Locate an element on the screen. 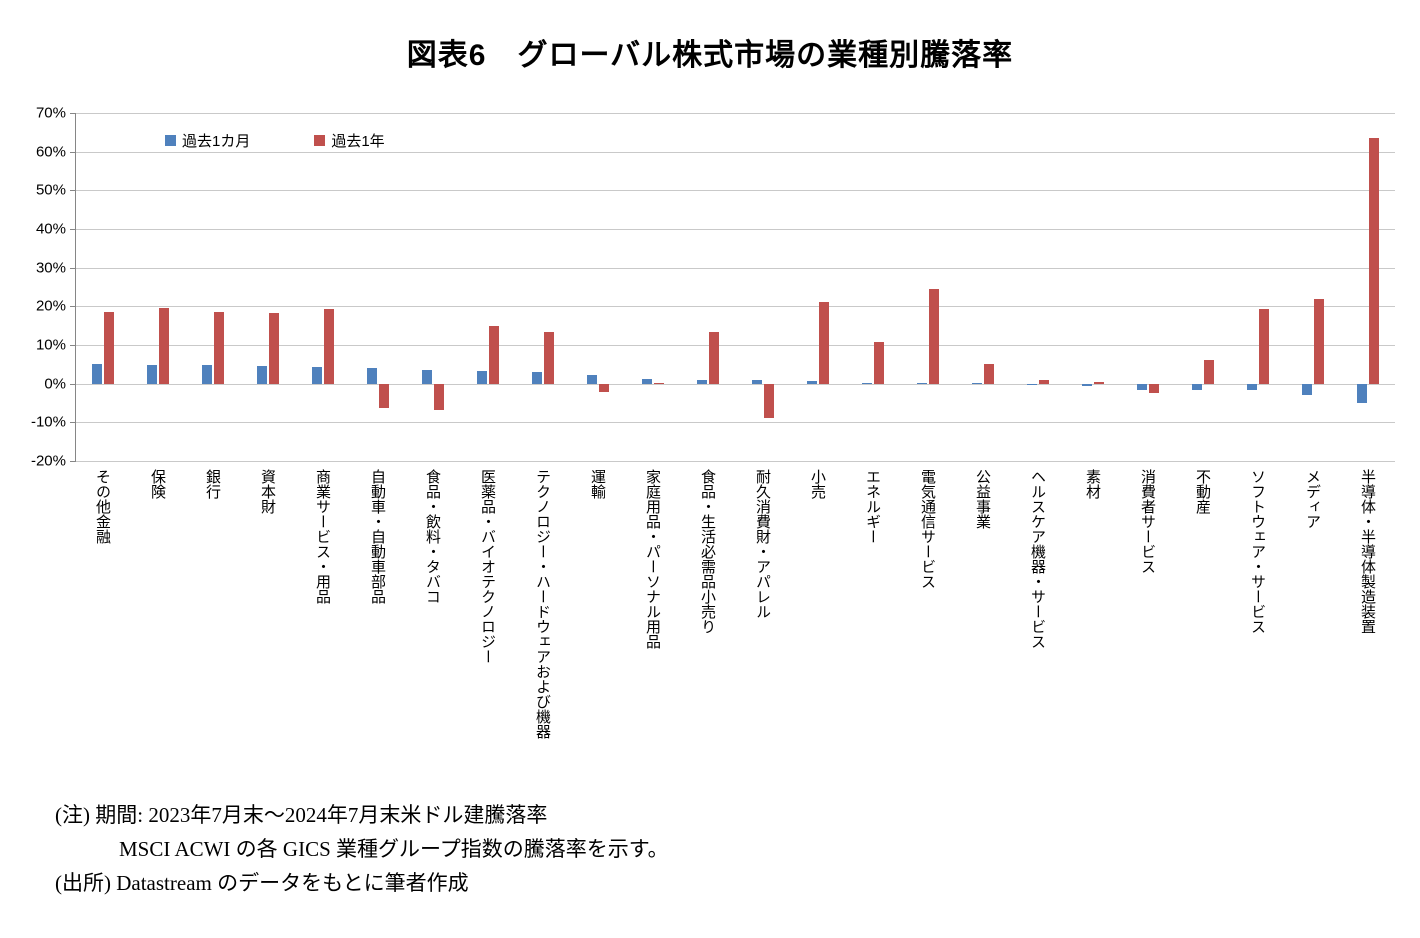 The width and height of the screenshot is (1420, 938). y-axis-tick-label: 20% is located at coordinates (50, 306).